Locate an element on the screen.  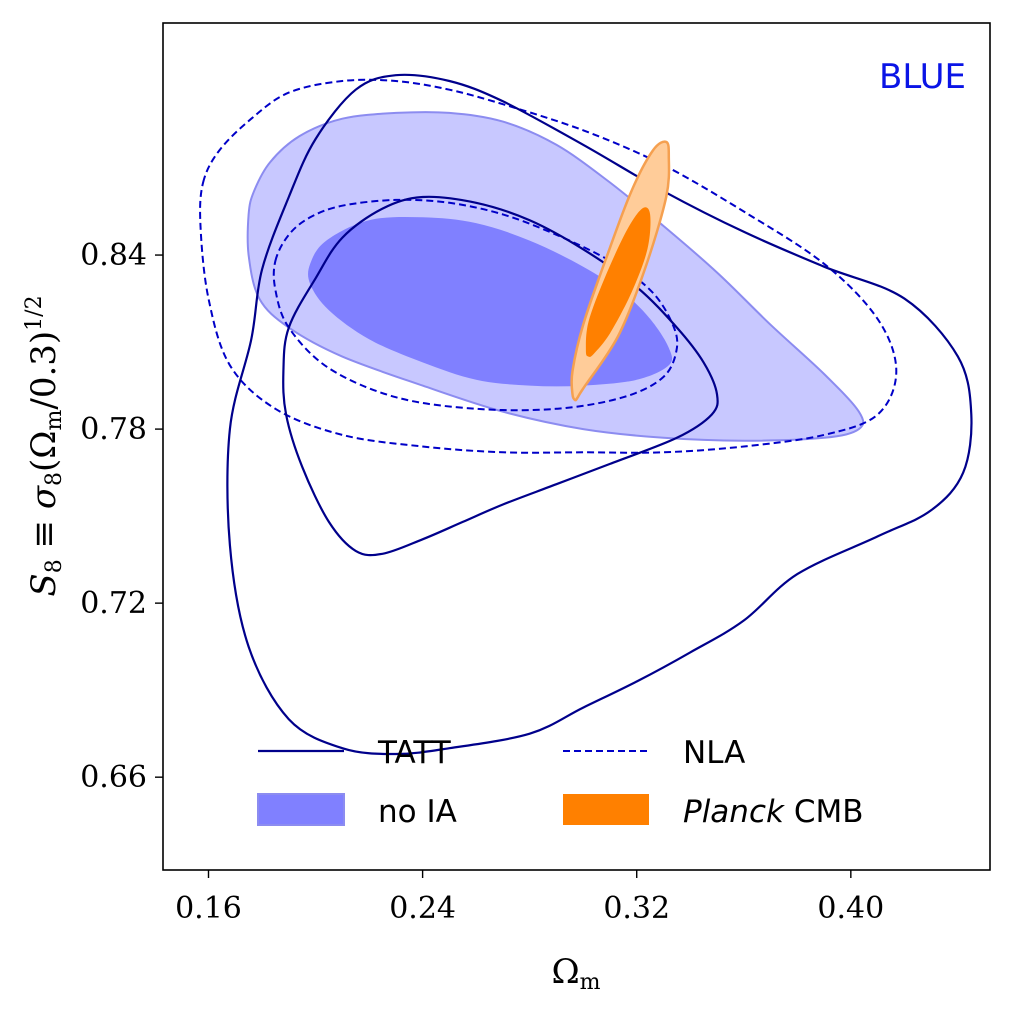
x-tick-label: 0.40 is located at coordinates (850, 908).